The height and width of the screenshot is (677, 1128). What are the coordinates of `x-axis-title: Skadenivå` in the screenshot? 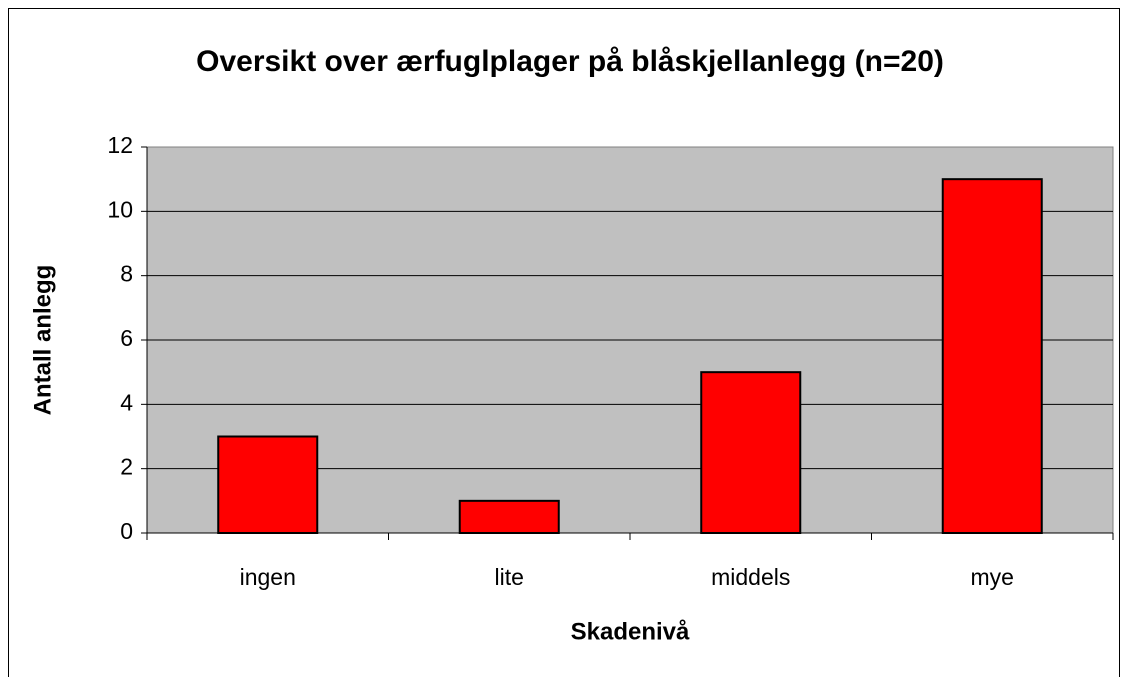 It's located at (630, 631).